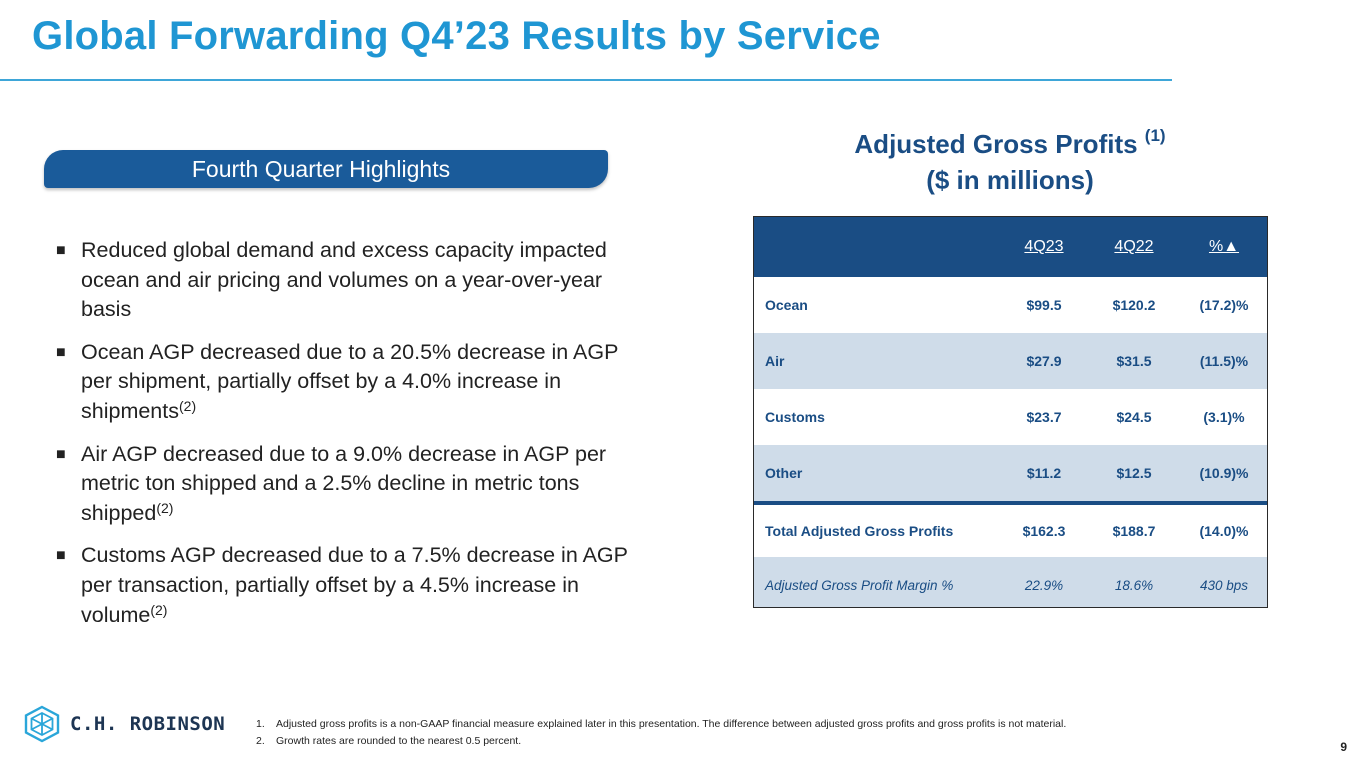 The image size is (1365, 768). Describe the element at coordinates (1224, 417) in the screenshot. I see `cell-change: (3.1)%` at that location.